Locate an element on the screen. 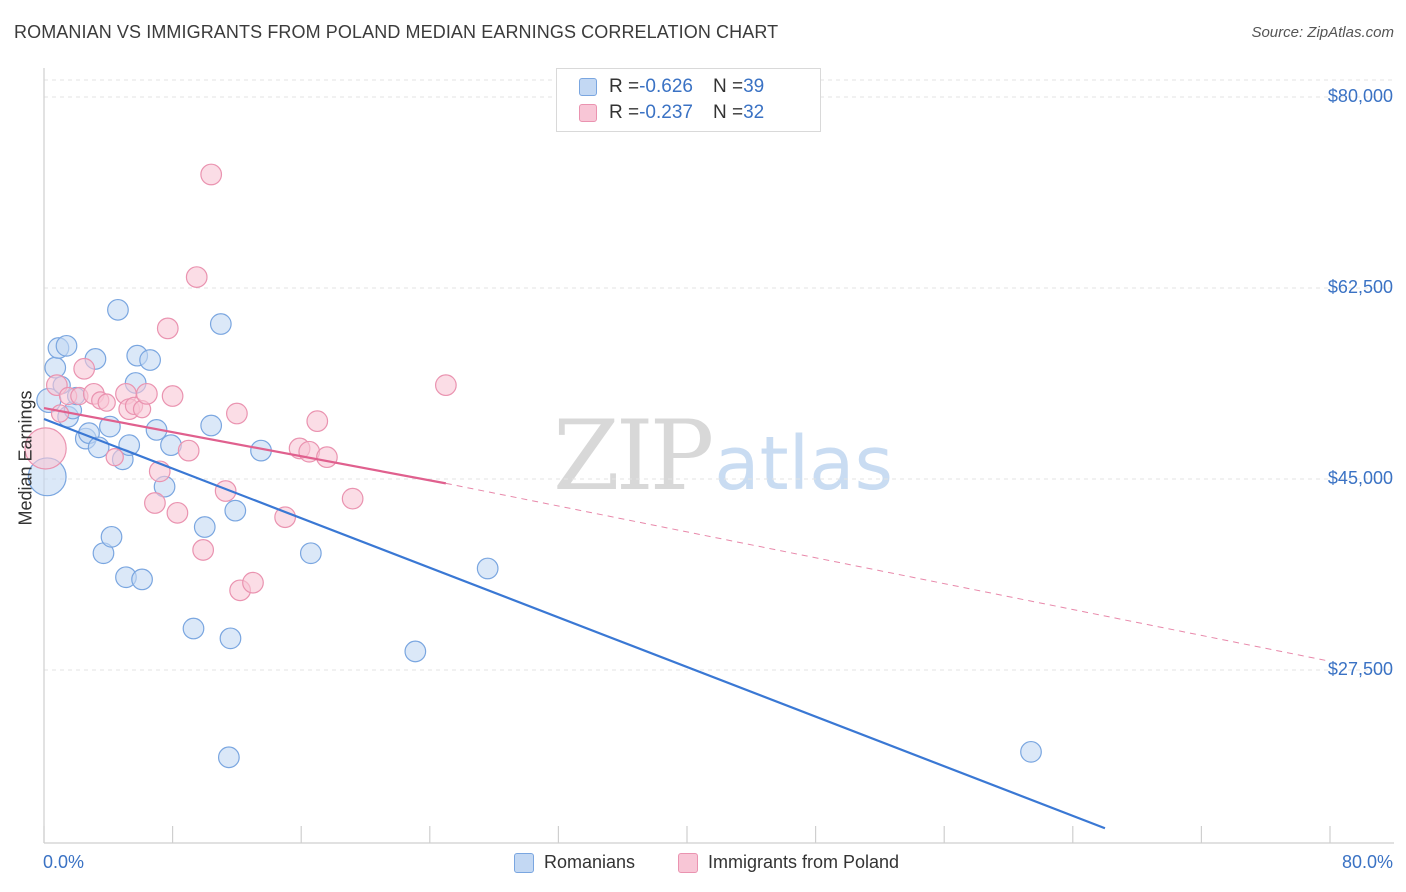  legend-row-poland: R = -0.237 N = 32 is located at coordinates (671, 113).